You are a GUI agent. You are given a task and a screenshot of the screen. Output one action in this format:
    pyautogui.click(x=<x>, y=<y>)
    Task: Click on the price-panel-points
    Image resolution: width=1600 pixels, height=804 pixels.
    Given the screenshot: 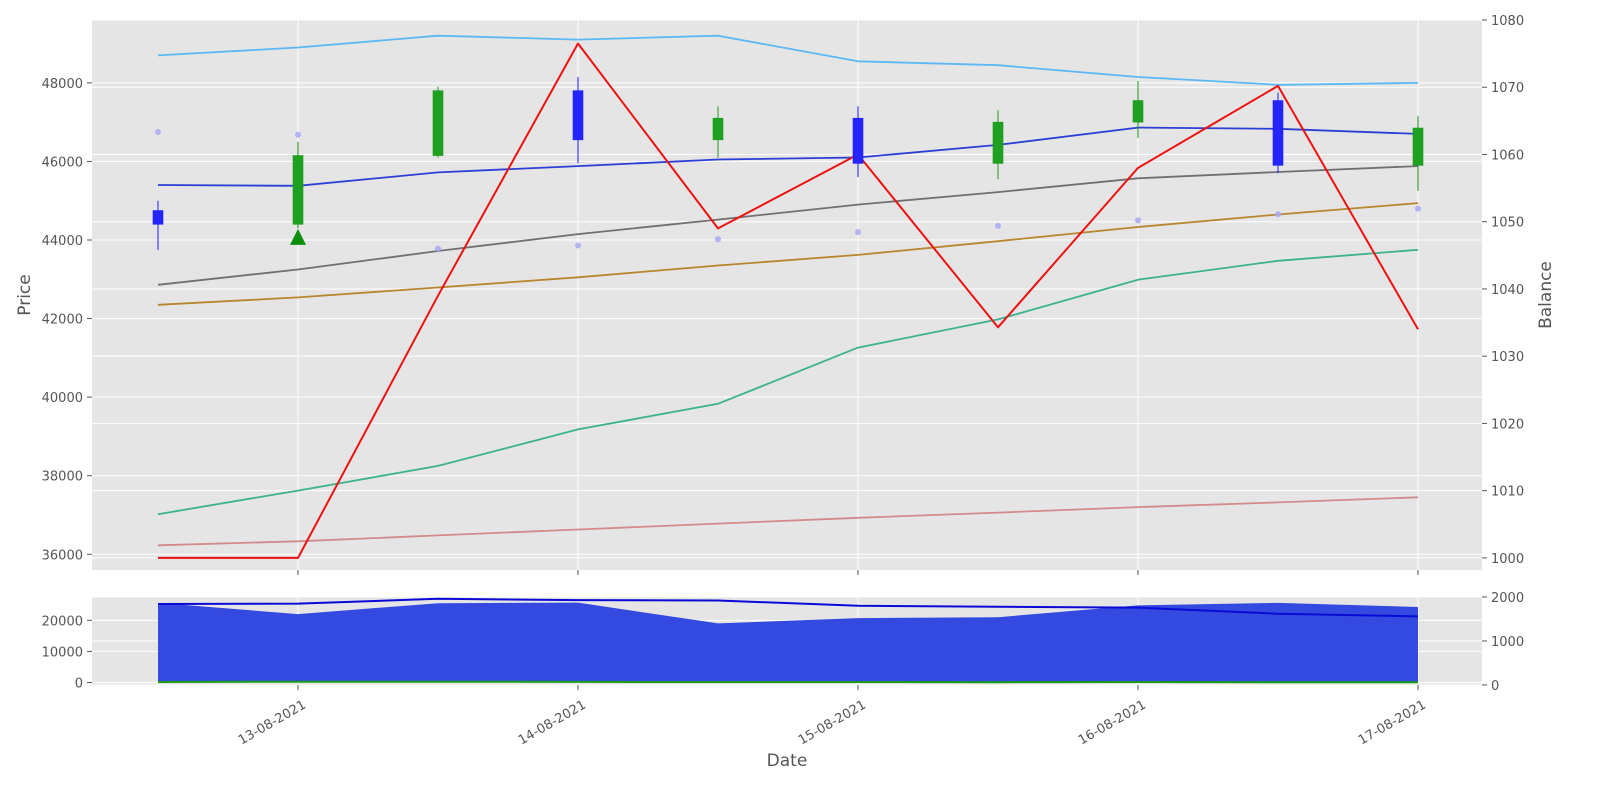 What is the action you would take?
    pyautogui.click(x=788, y=190)
    